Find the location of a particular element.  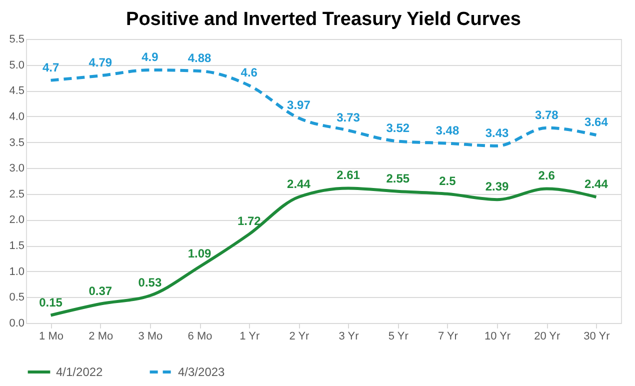

data-label: 4.9 is located at coordinates (150, 57).